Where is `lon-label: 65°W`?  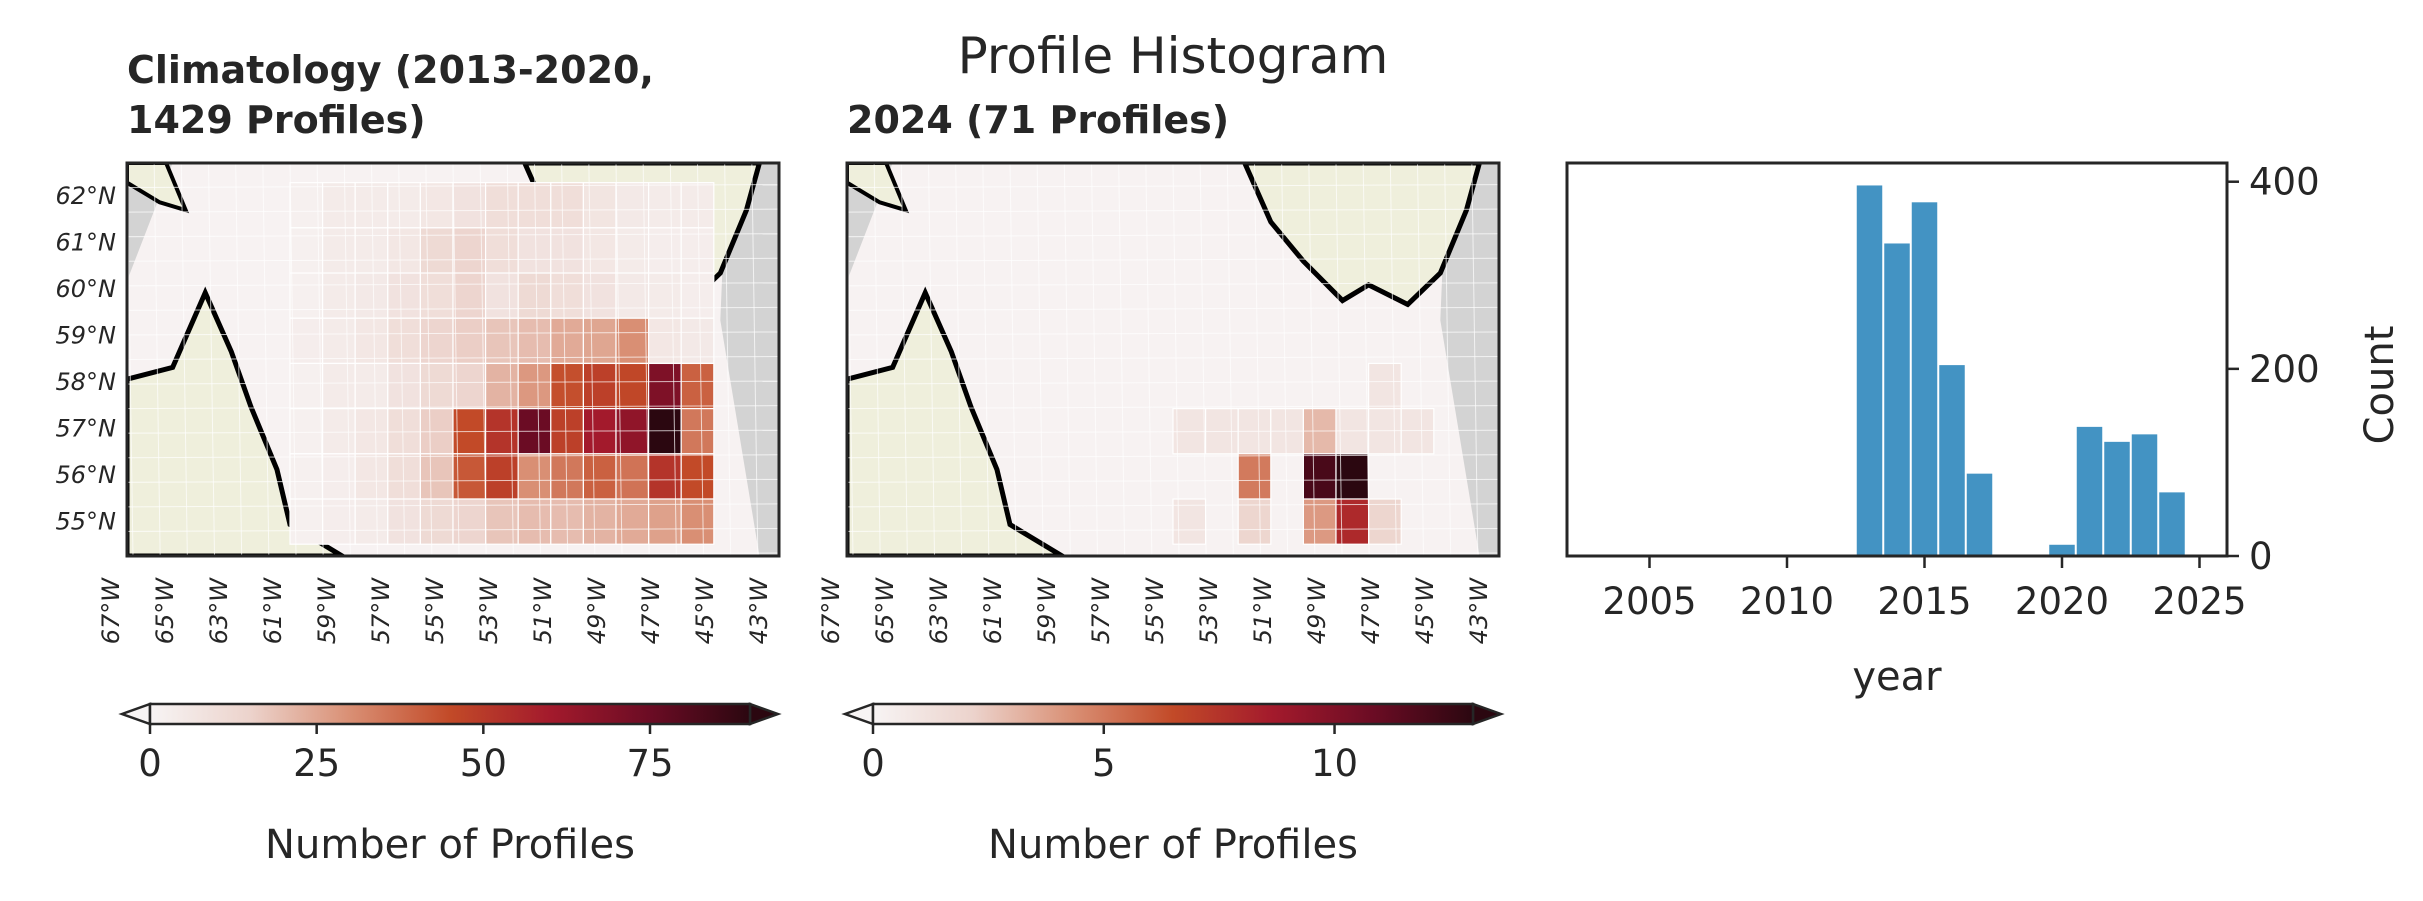
lon-label: 65°W is located at coordinates (165, 611).